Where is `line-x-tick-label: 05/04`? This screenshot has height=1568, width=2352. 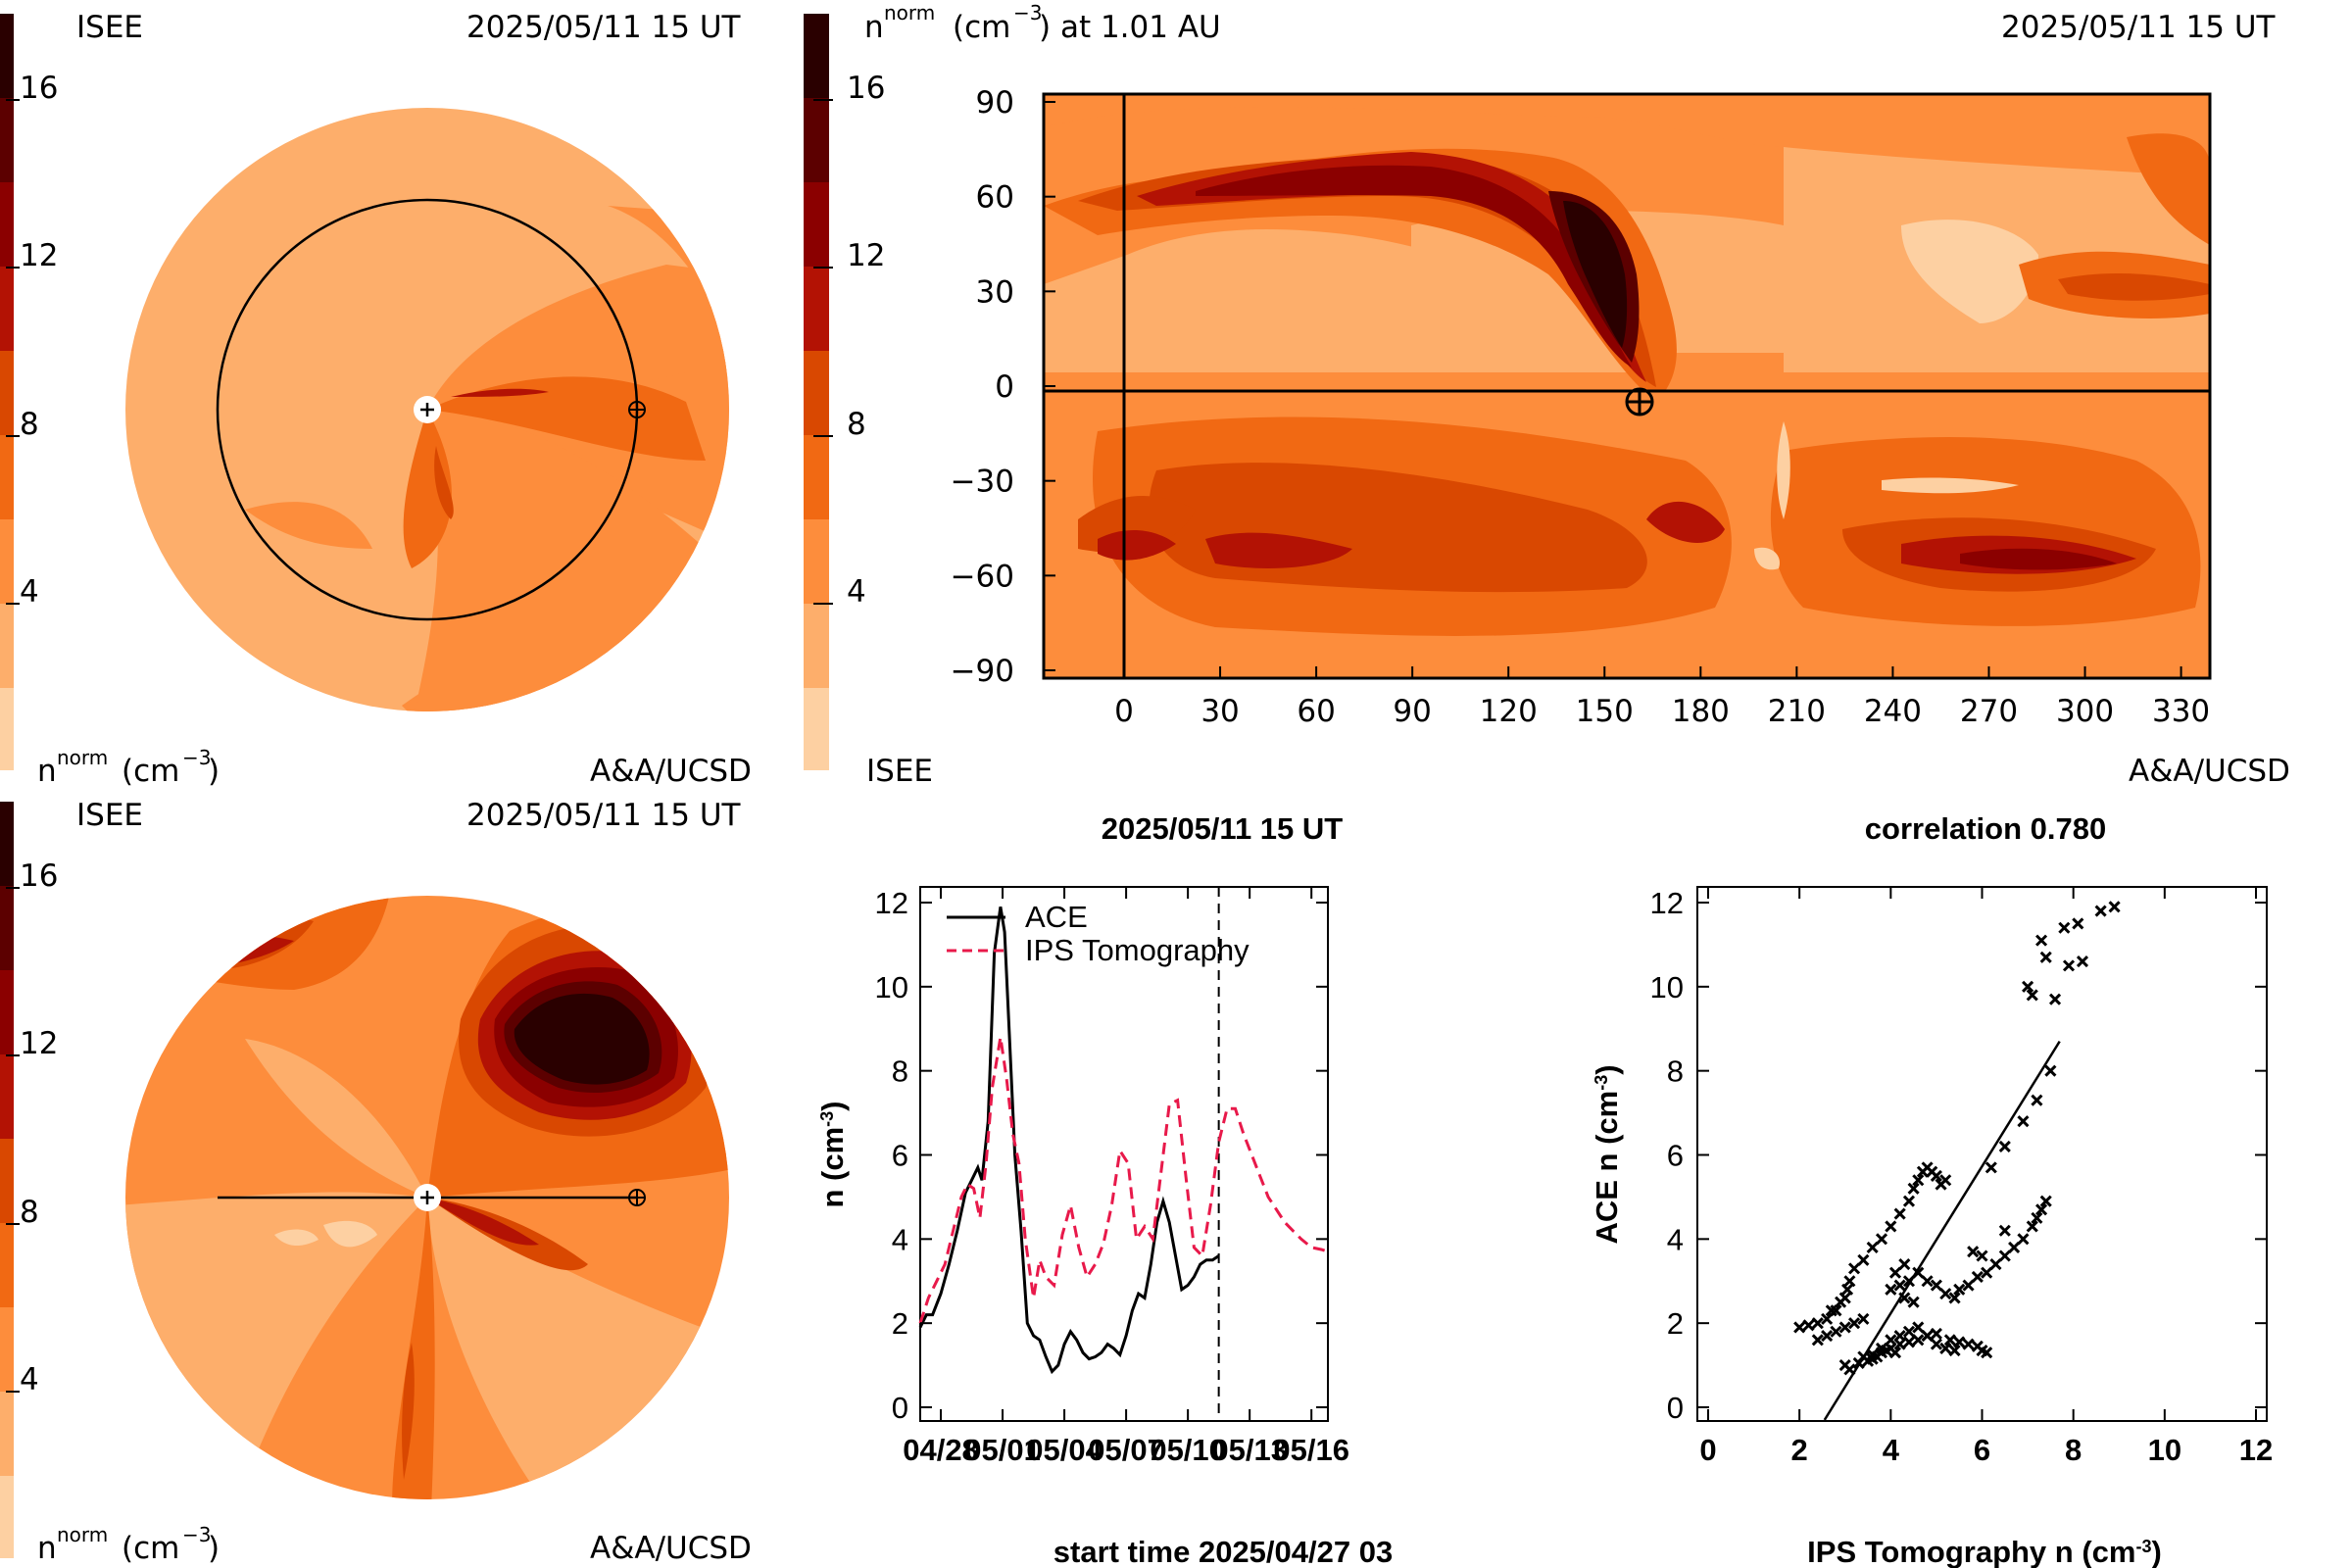 line-x-tick-label: 05/04 is located at coordinates (1064, 1450).